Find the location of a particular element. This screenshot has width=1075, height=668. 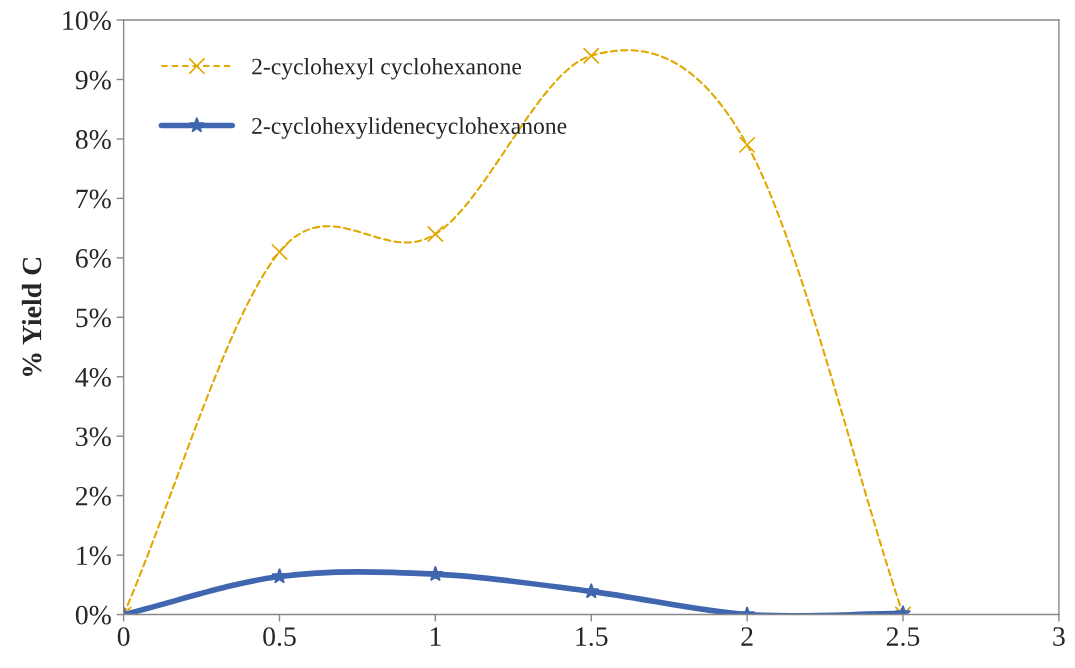

y-tick-label: 9% is located at coordinates (93, 80).